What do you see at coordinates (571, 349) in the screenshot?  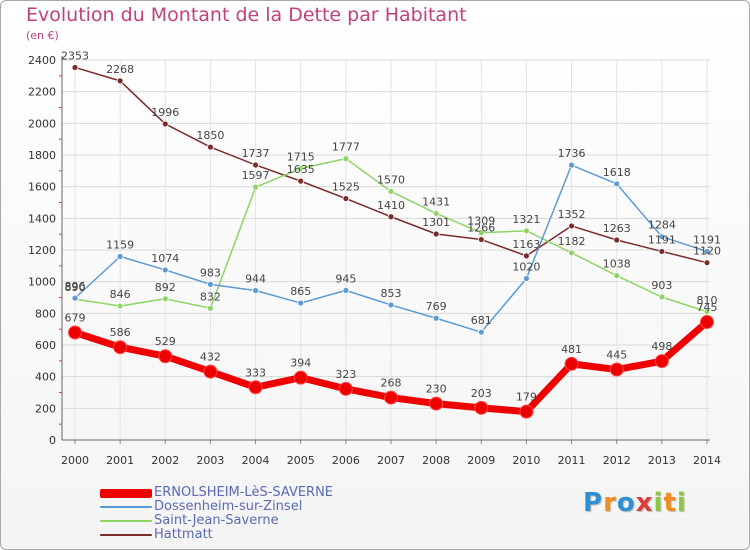 I see `data-label-0: 481` at bounding box center [571, 349].